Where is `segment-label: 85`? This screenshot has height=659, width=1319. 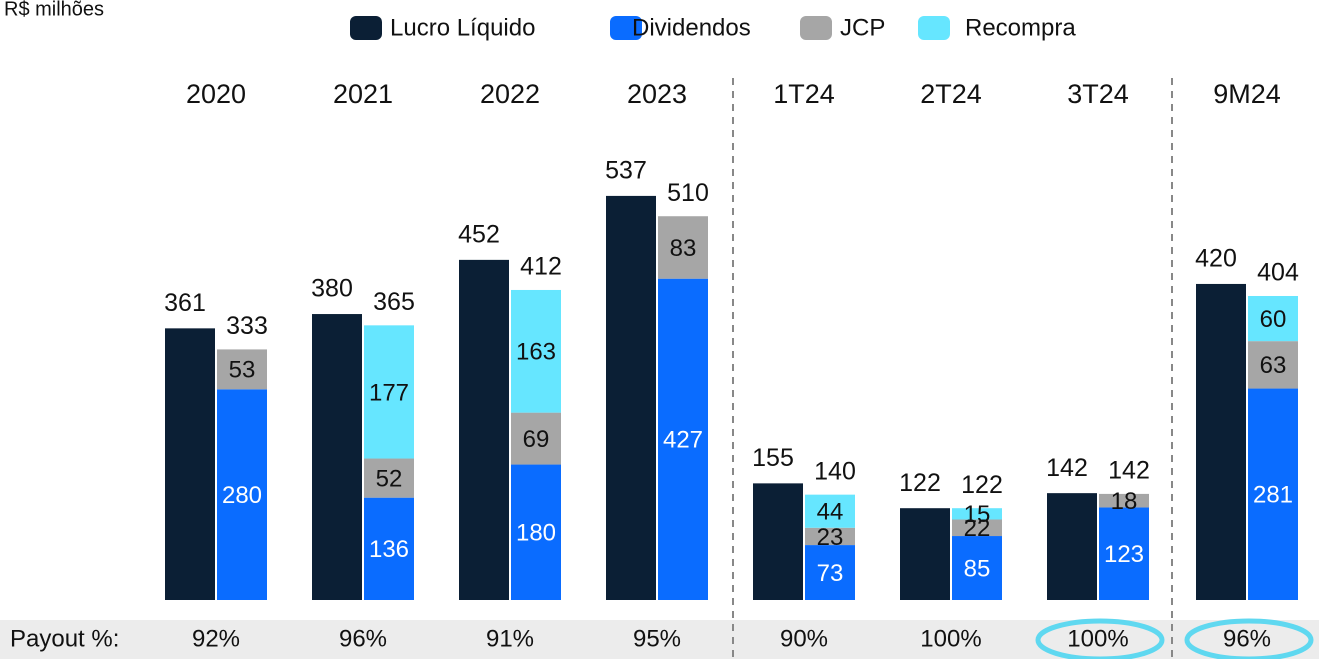
segment-label: 85 is located at coordinates (977, 568).